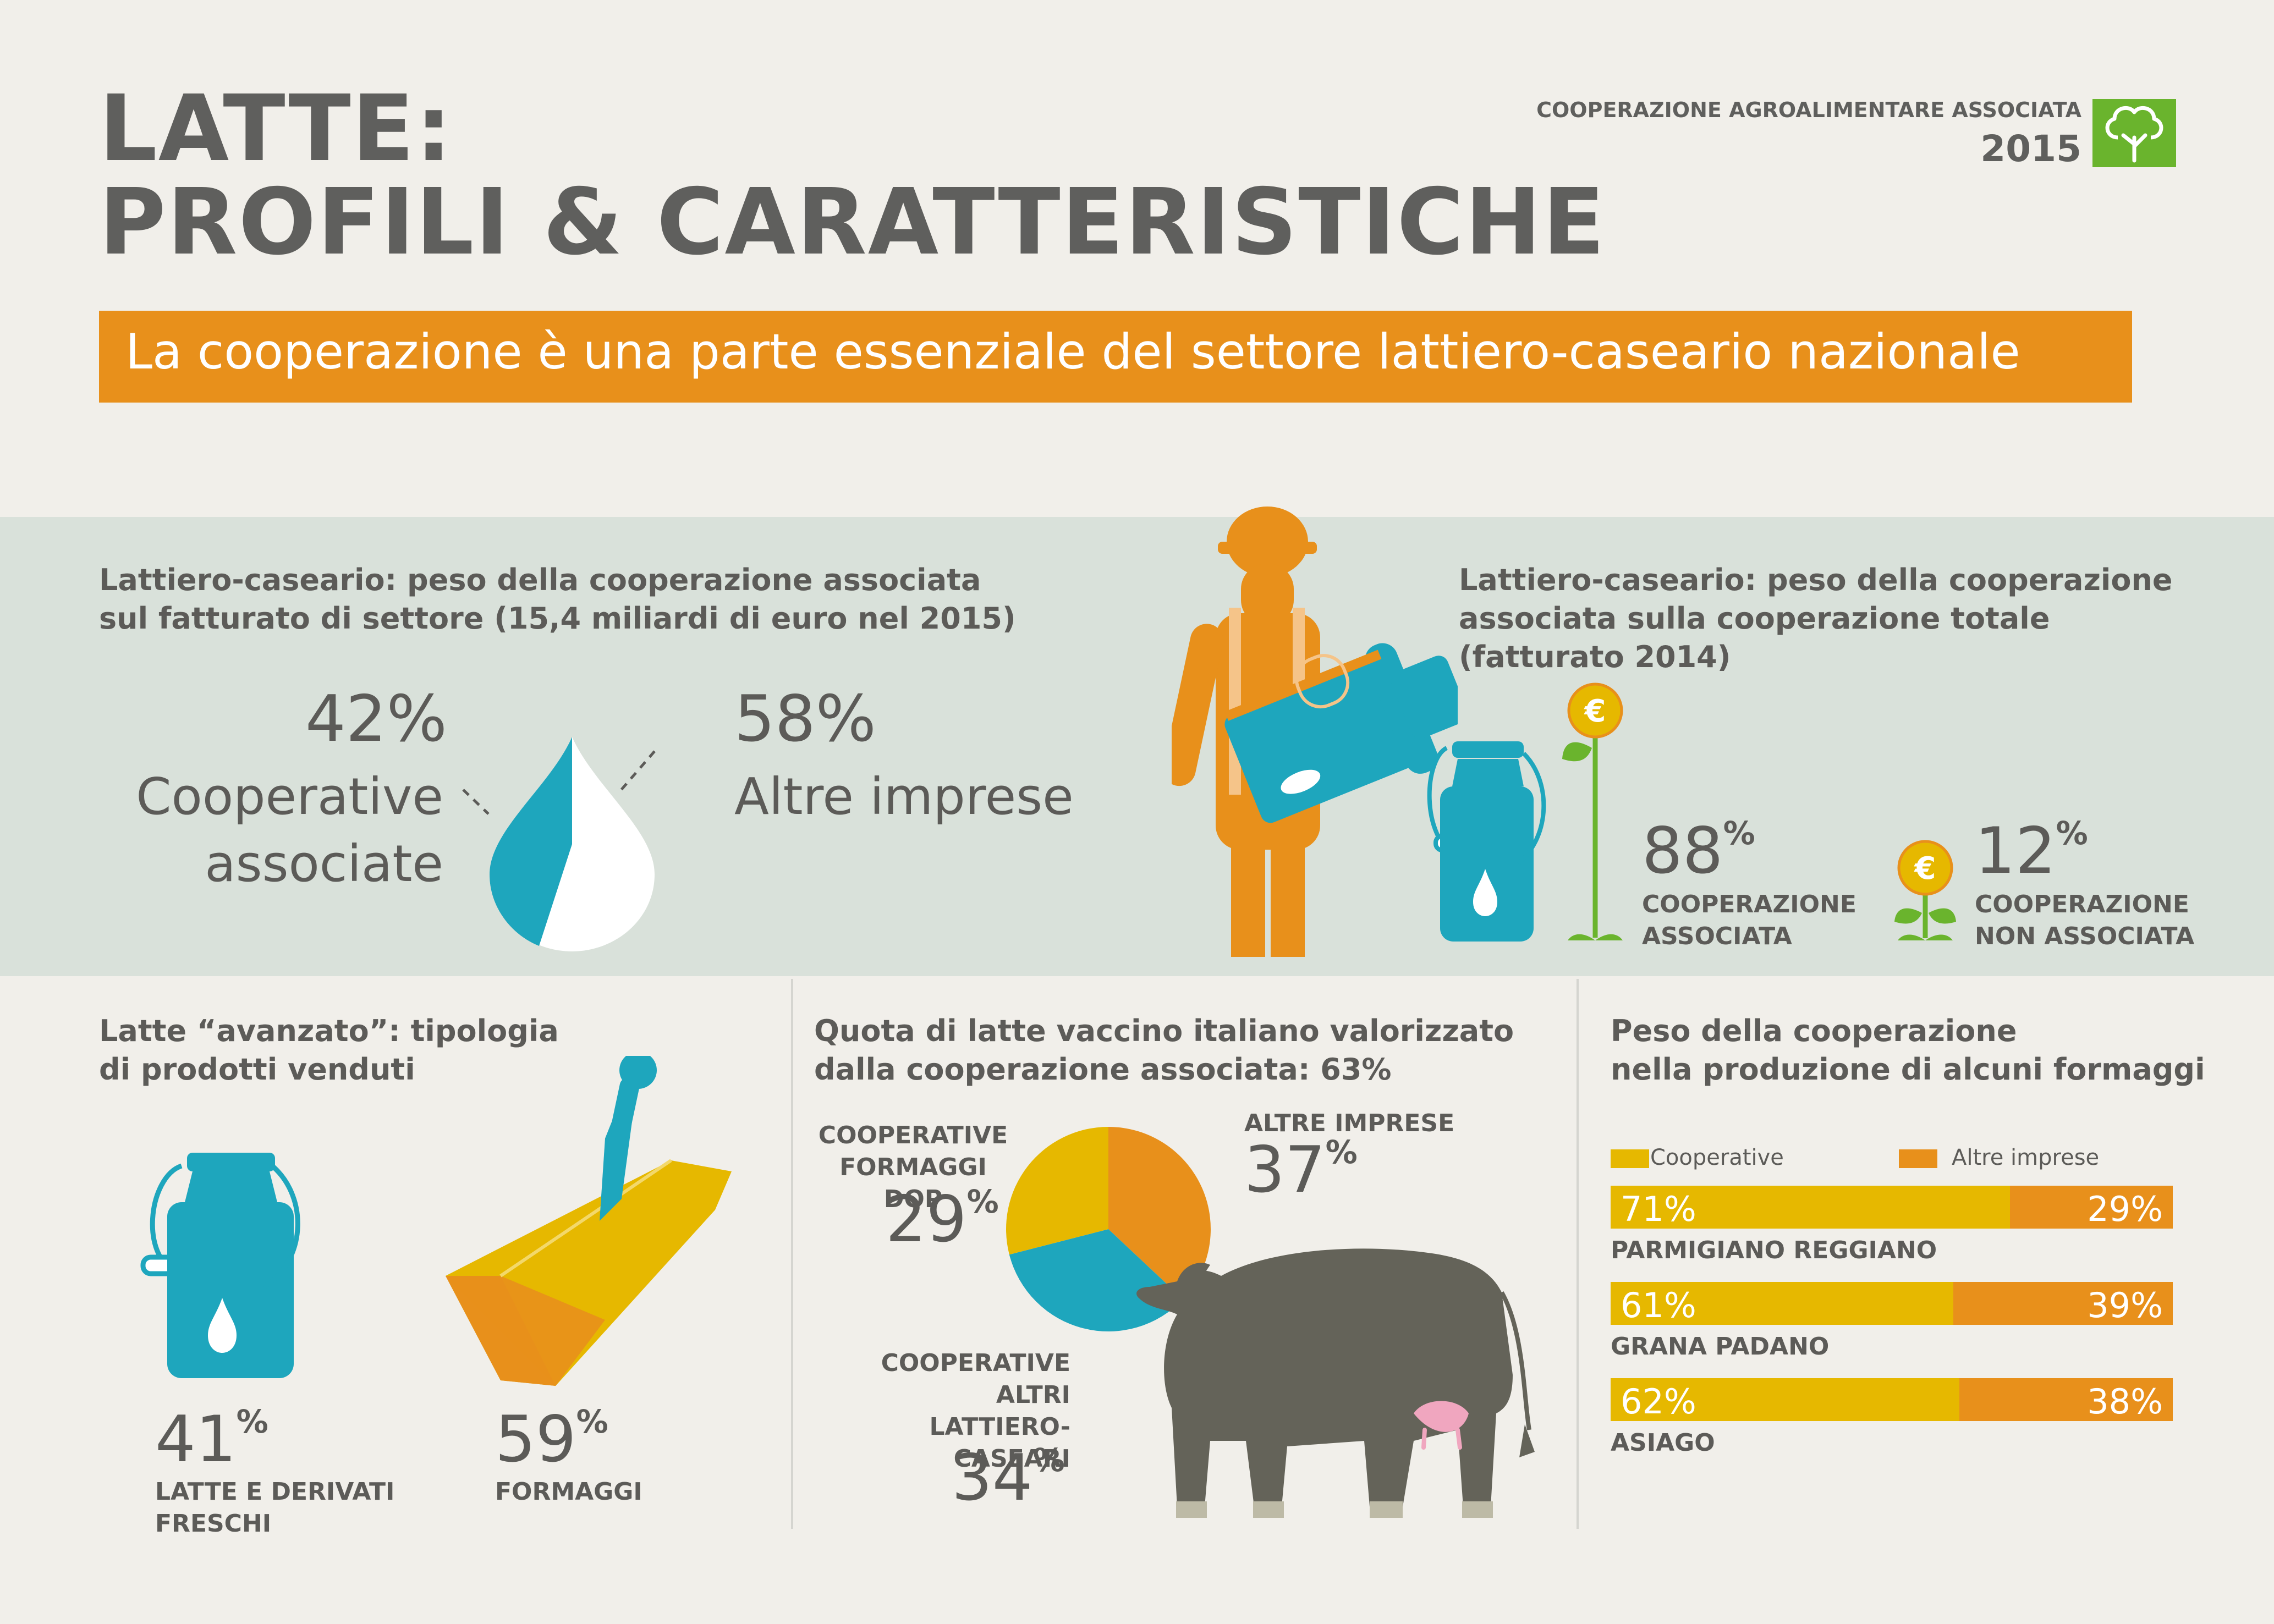 This screenshot has width=2274, height=1624. I want to click on section4-other-percentage: 37%, so click(1301, 1170).